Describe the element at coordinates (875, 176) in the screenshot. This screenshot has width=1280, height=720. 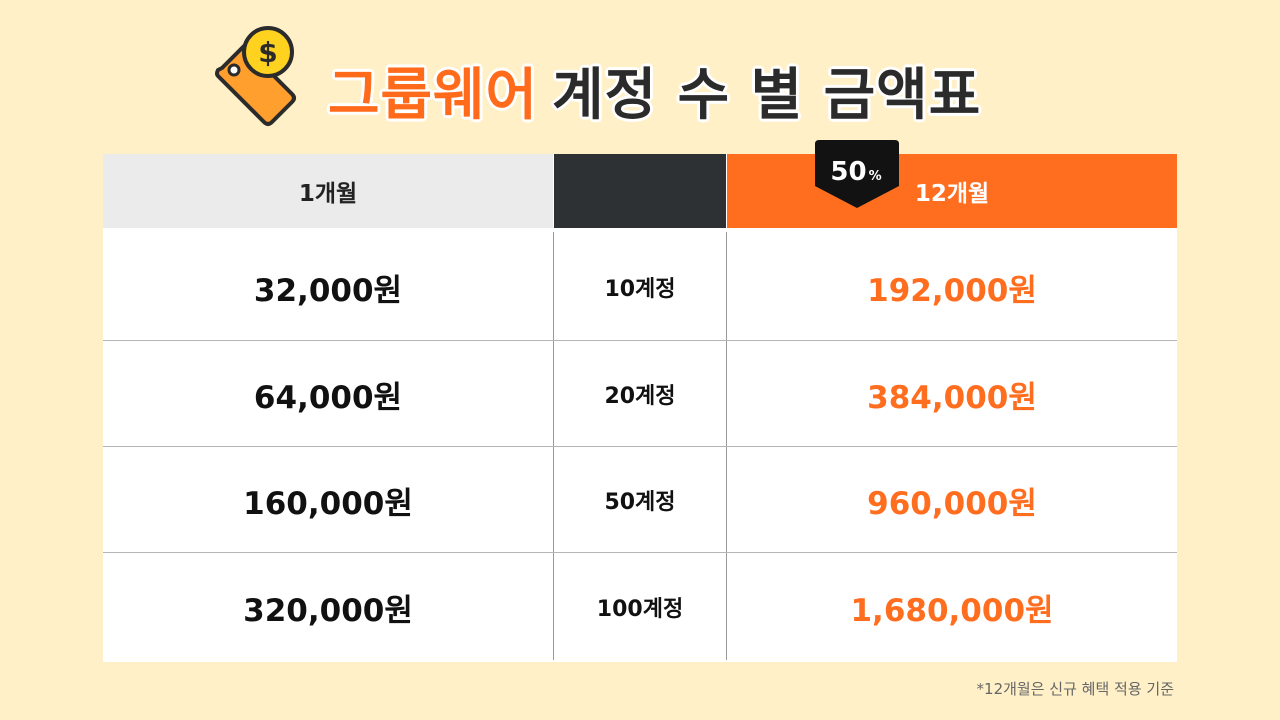
I see `discount-unit: %` at that location.